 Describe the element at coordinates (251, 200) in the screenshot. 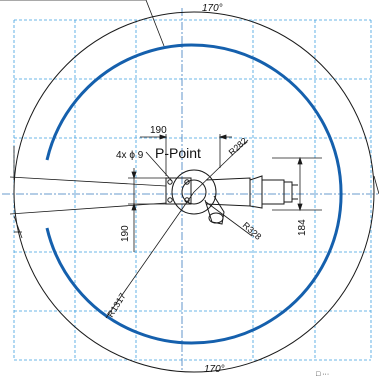

I see `robot-arm` at that location.